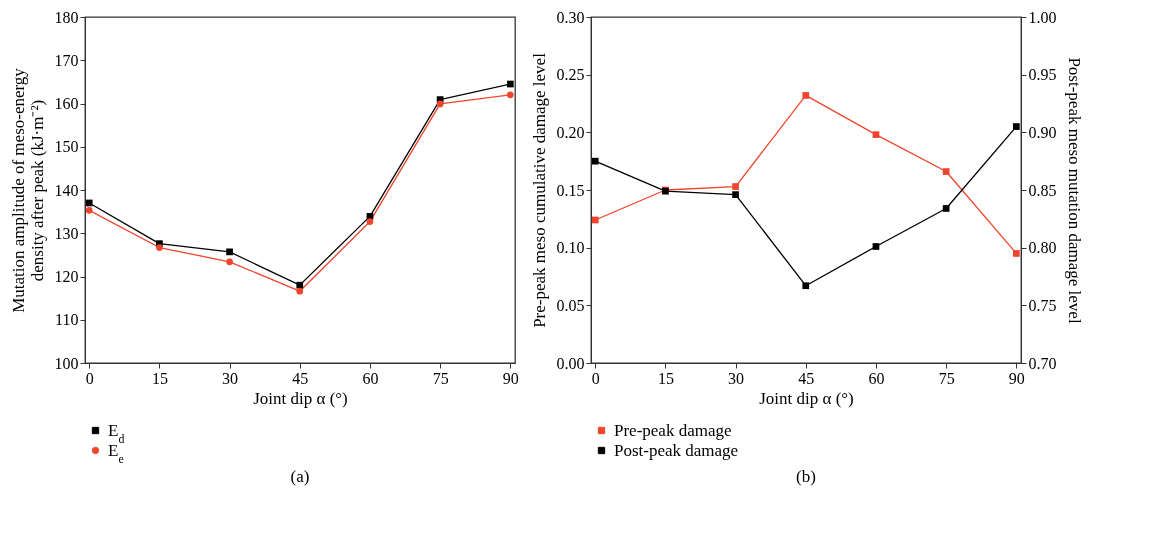  I want to click on legend-label: Pre-peak damage, so click(673, 430).